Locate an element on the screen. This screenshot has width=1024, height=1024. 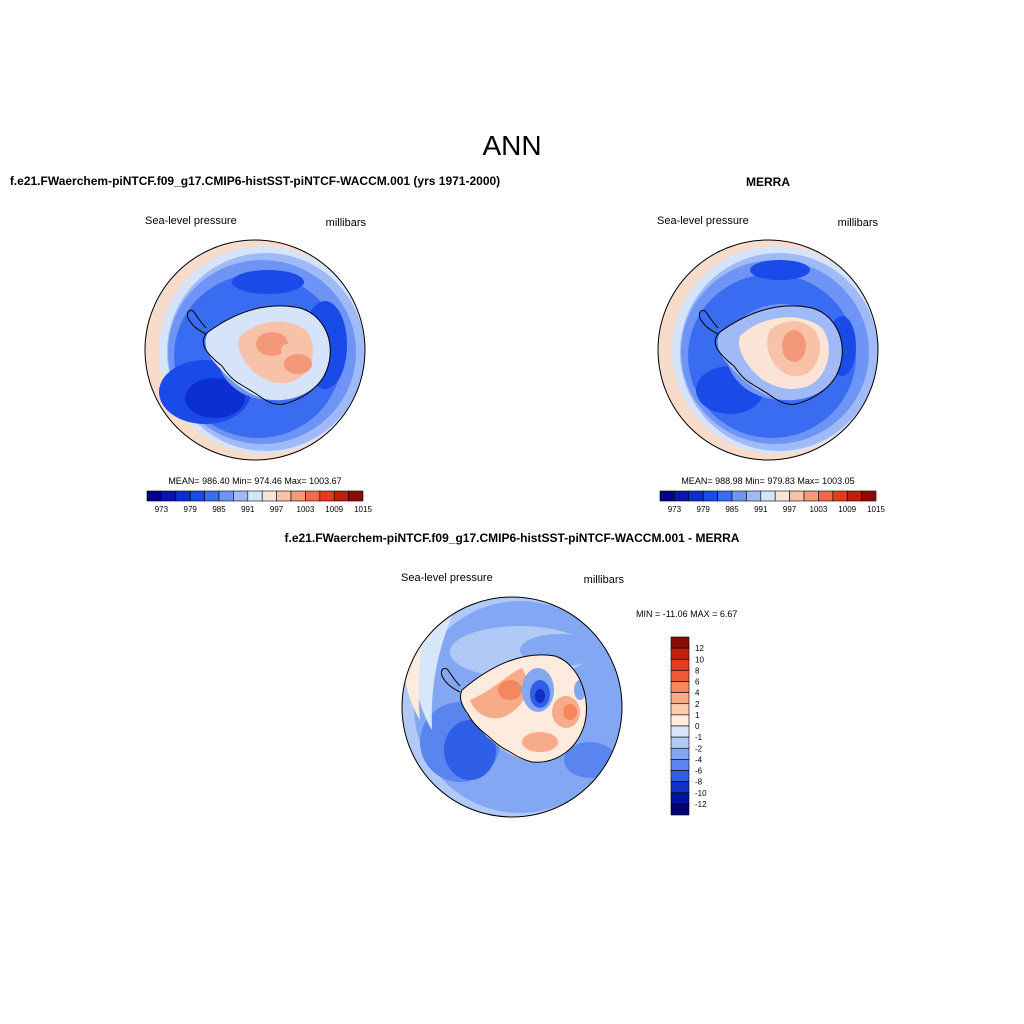
colorbar-tick-label: -4 is located at coordinates (699, 759).